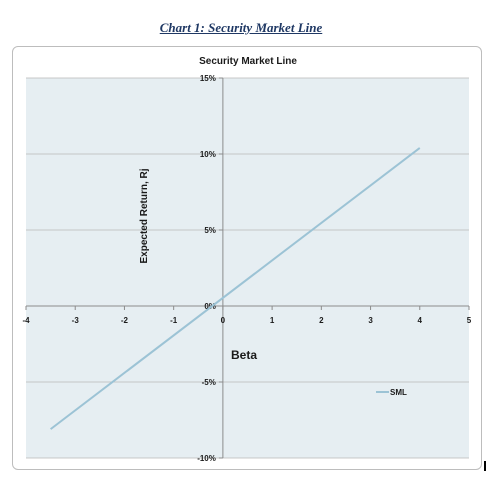 The width and height of the screenshot is (498, 485). Describe the element at coordinates (469, 320) in the screenshot. I see `x-tick-label: 5` at that location.